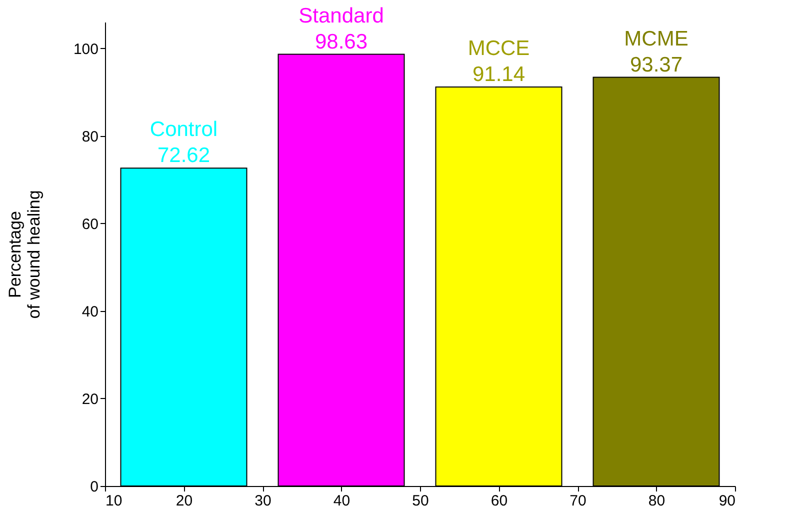  Describe the element at coordinates (85, 49) in the screenshot. I see `y-tick-label: 100` at that location.